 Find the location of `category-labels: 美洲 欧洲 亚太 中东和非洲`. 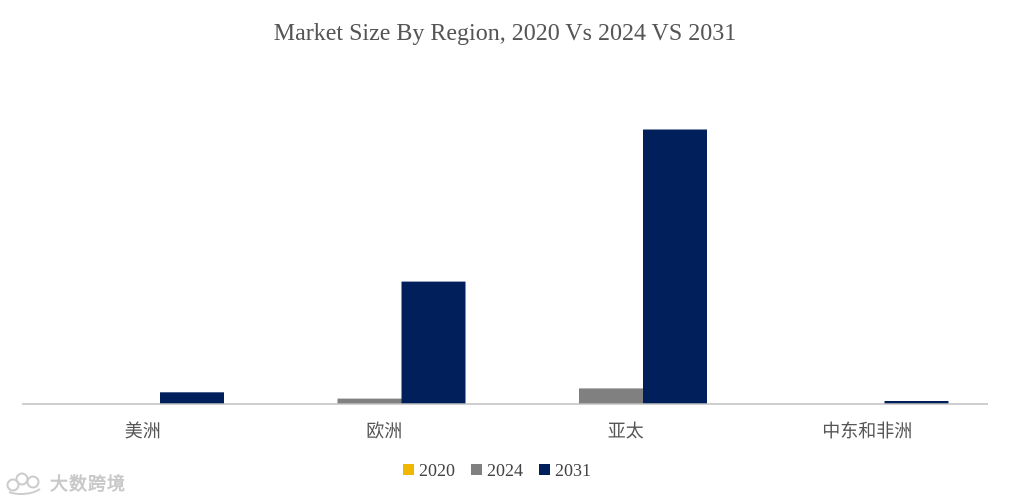

category-labels: 美洲 欧洲 亚太 中东和非洲 is located at coordinates (519, 431).